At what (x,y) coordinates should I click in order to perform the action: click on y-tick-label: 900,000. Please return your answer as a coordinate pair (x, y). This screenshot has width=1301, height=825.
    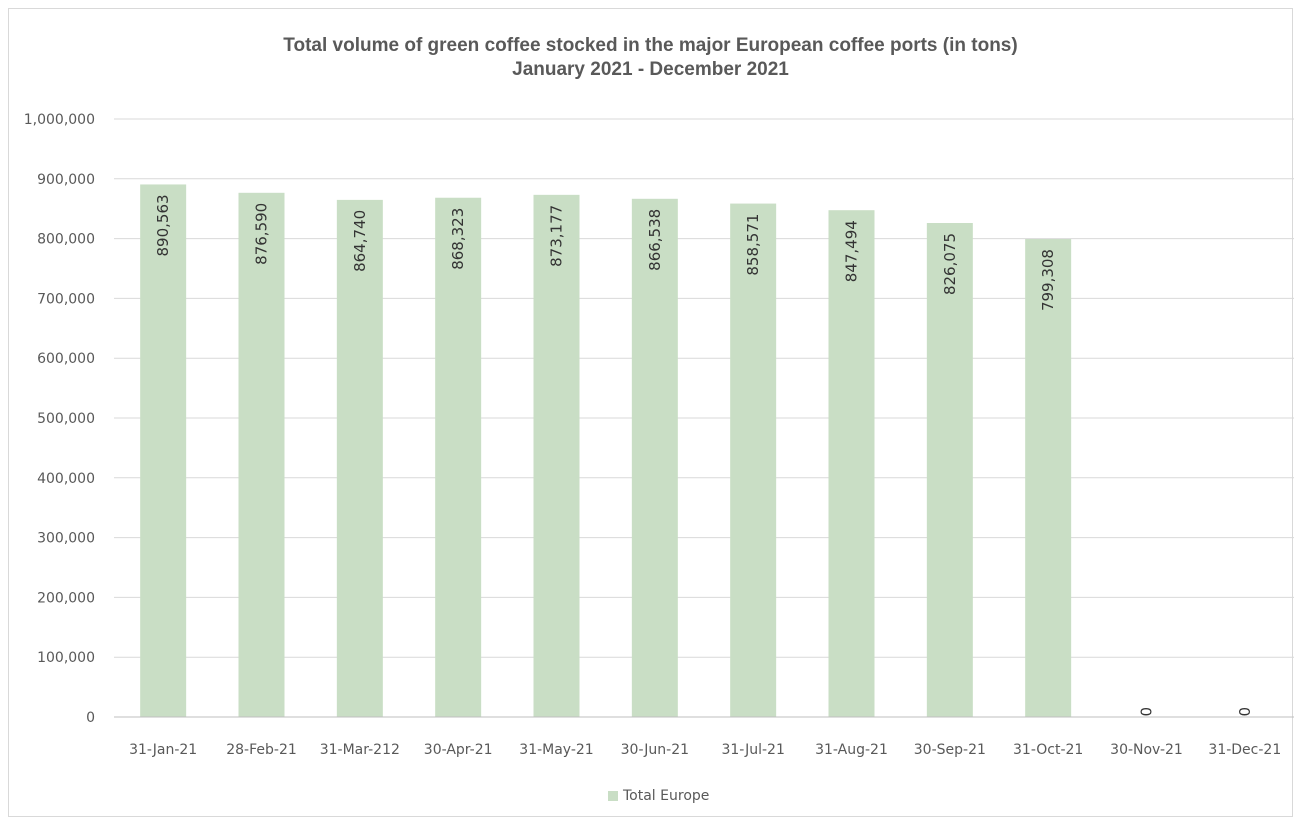
    Looking at the image, I should click on (66, 180).